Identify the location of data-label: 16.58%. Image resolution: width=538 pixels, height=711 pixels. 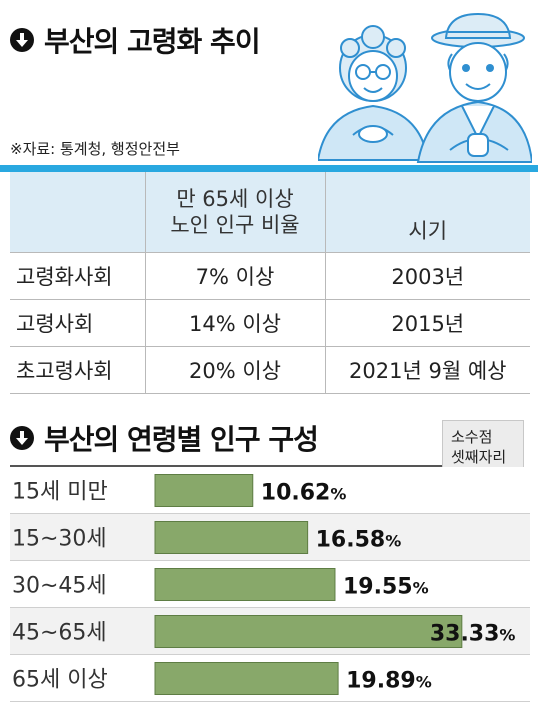
(359, 540).